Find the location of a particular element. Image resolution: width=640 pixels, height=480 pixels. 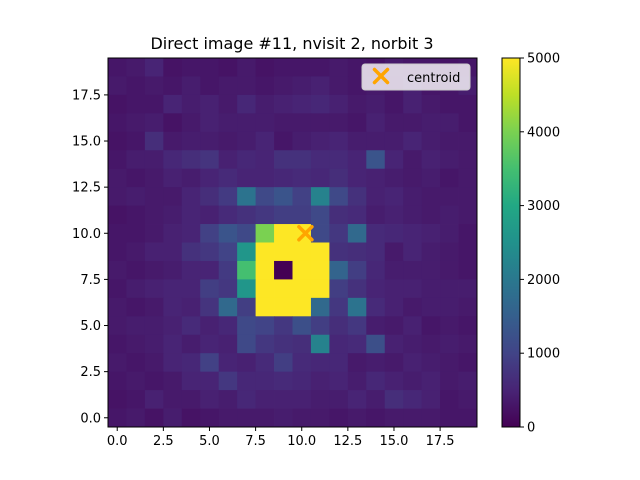

y-tick-label: 15.0 is located at coordinates (86, 142).